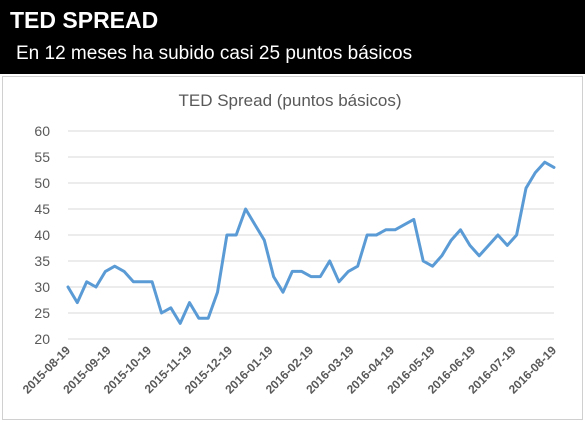 The image size is (585, 422). Describe the element at coordinates (84, 20) in the screenshot. I see `banner-title: TED SPREAD` at that location.